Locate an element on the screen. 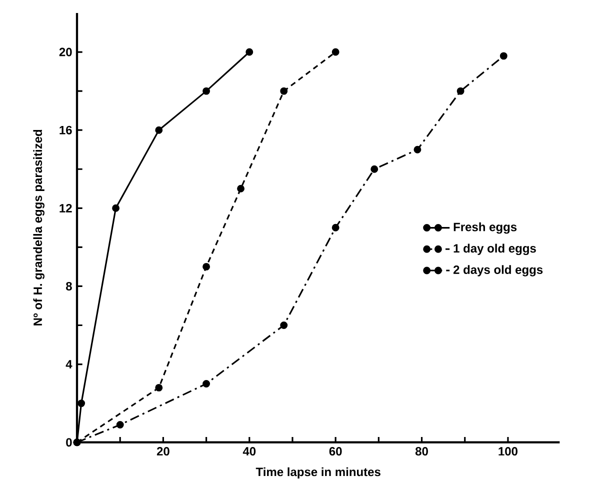  legend-label: 1 day old eggs is located at coordinates (495, 250).